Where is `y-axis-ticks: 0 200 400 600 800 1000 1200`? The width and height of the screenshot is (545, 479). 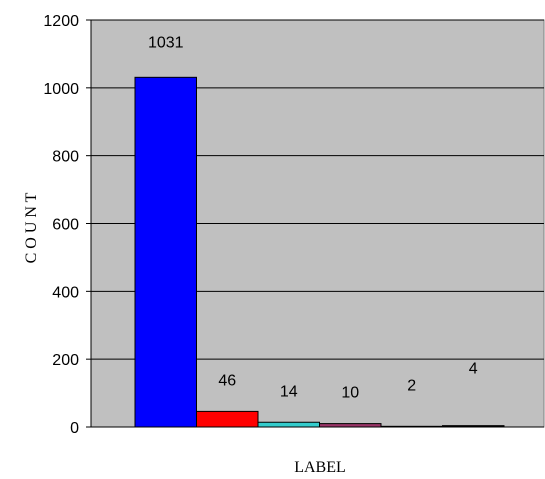 y-axis-ticks: 0 200 400 600 800 1000 1200 is located at coordinates (67, 225).